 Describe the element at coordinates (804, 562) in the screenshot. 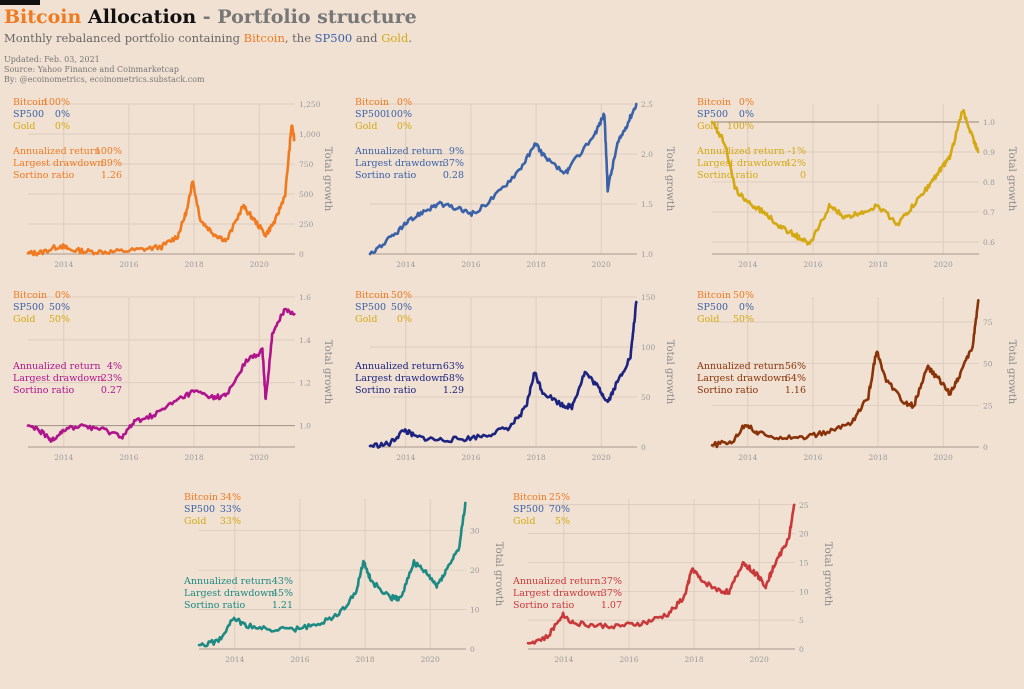

I see `y-tick-label: 15` at that location.